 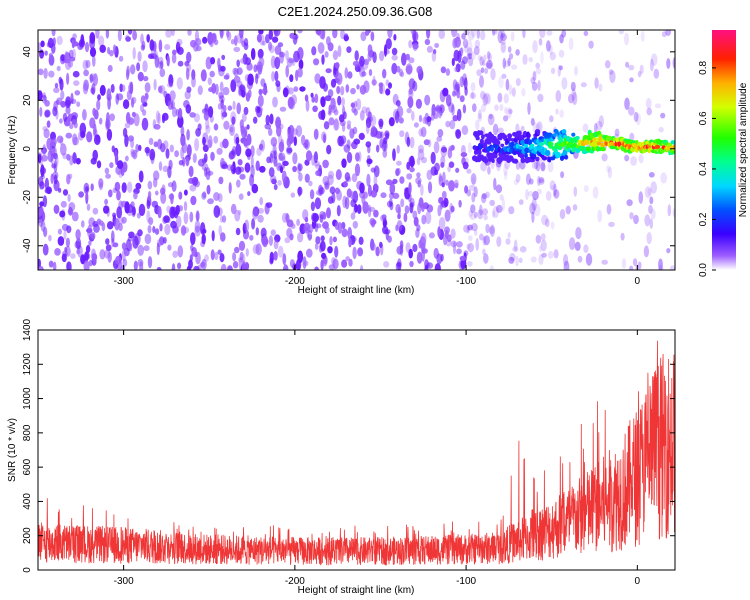 I want to click on y-tick-label: 20, so click(x=27, y=100).